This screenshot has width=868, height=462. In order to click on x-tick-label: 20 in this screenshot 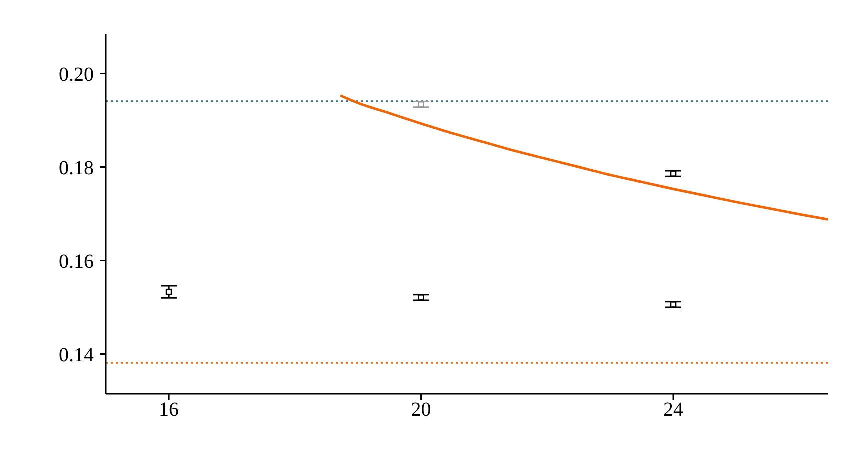, I will do `click(421, 410)`.